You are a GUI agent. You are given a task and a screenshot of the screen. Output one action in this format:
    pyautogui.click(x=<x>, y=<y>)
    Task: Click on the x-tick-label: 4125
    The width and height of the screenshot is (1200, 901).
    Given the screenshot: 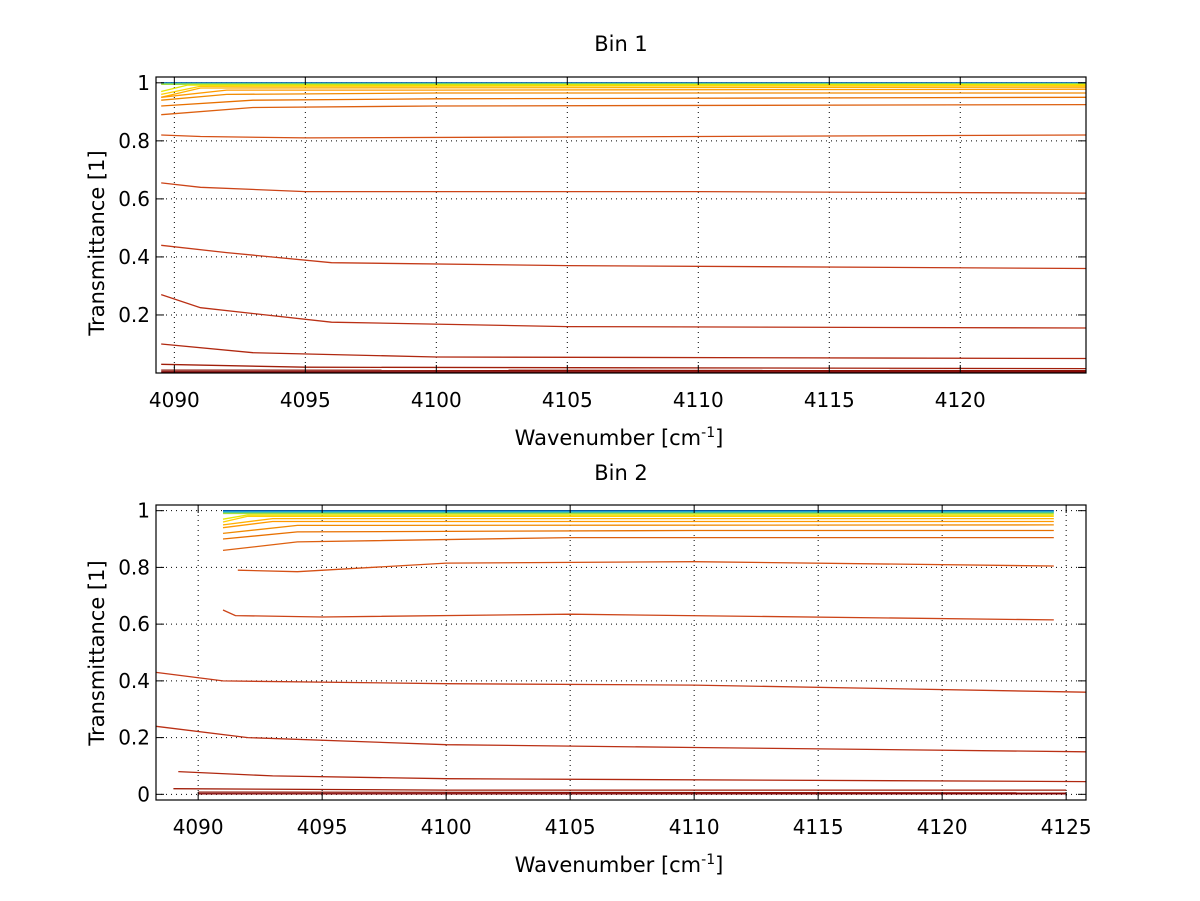 What is the action you would take?
    pyautogui.click(x=1066, y=827)
    